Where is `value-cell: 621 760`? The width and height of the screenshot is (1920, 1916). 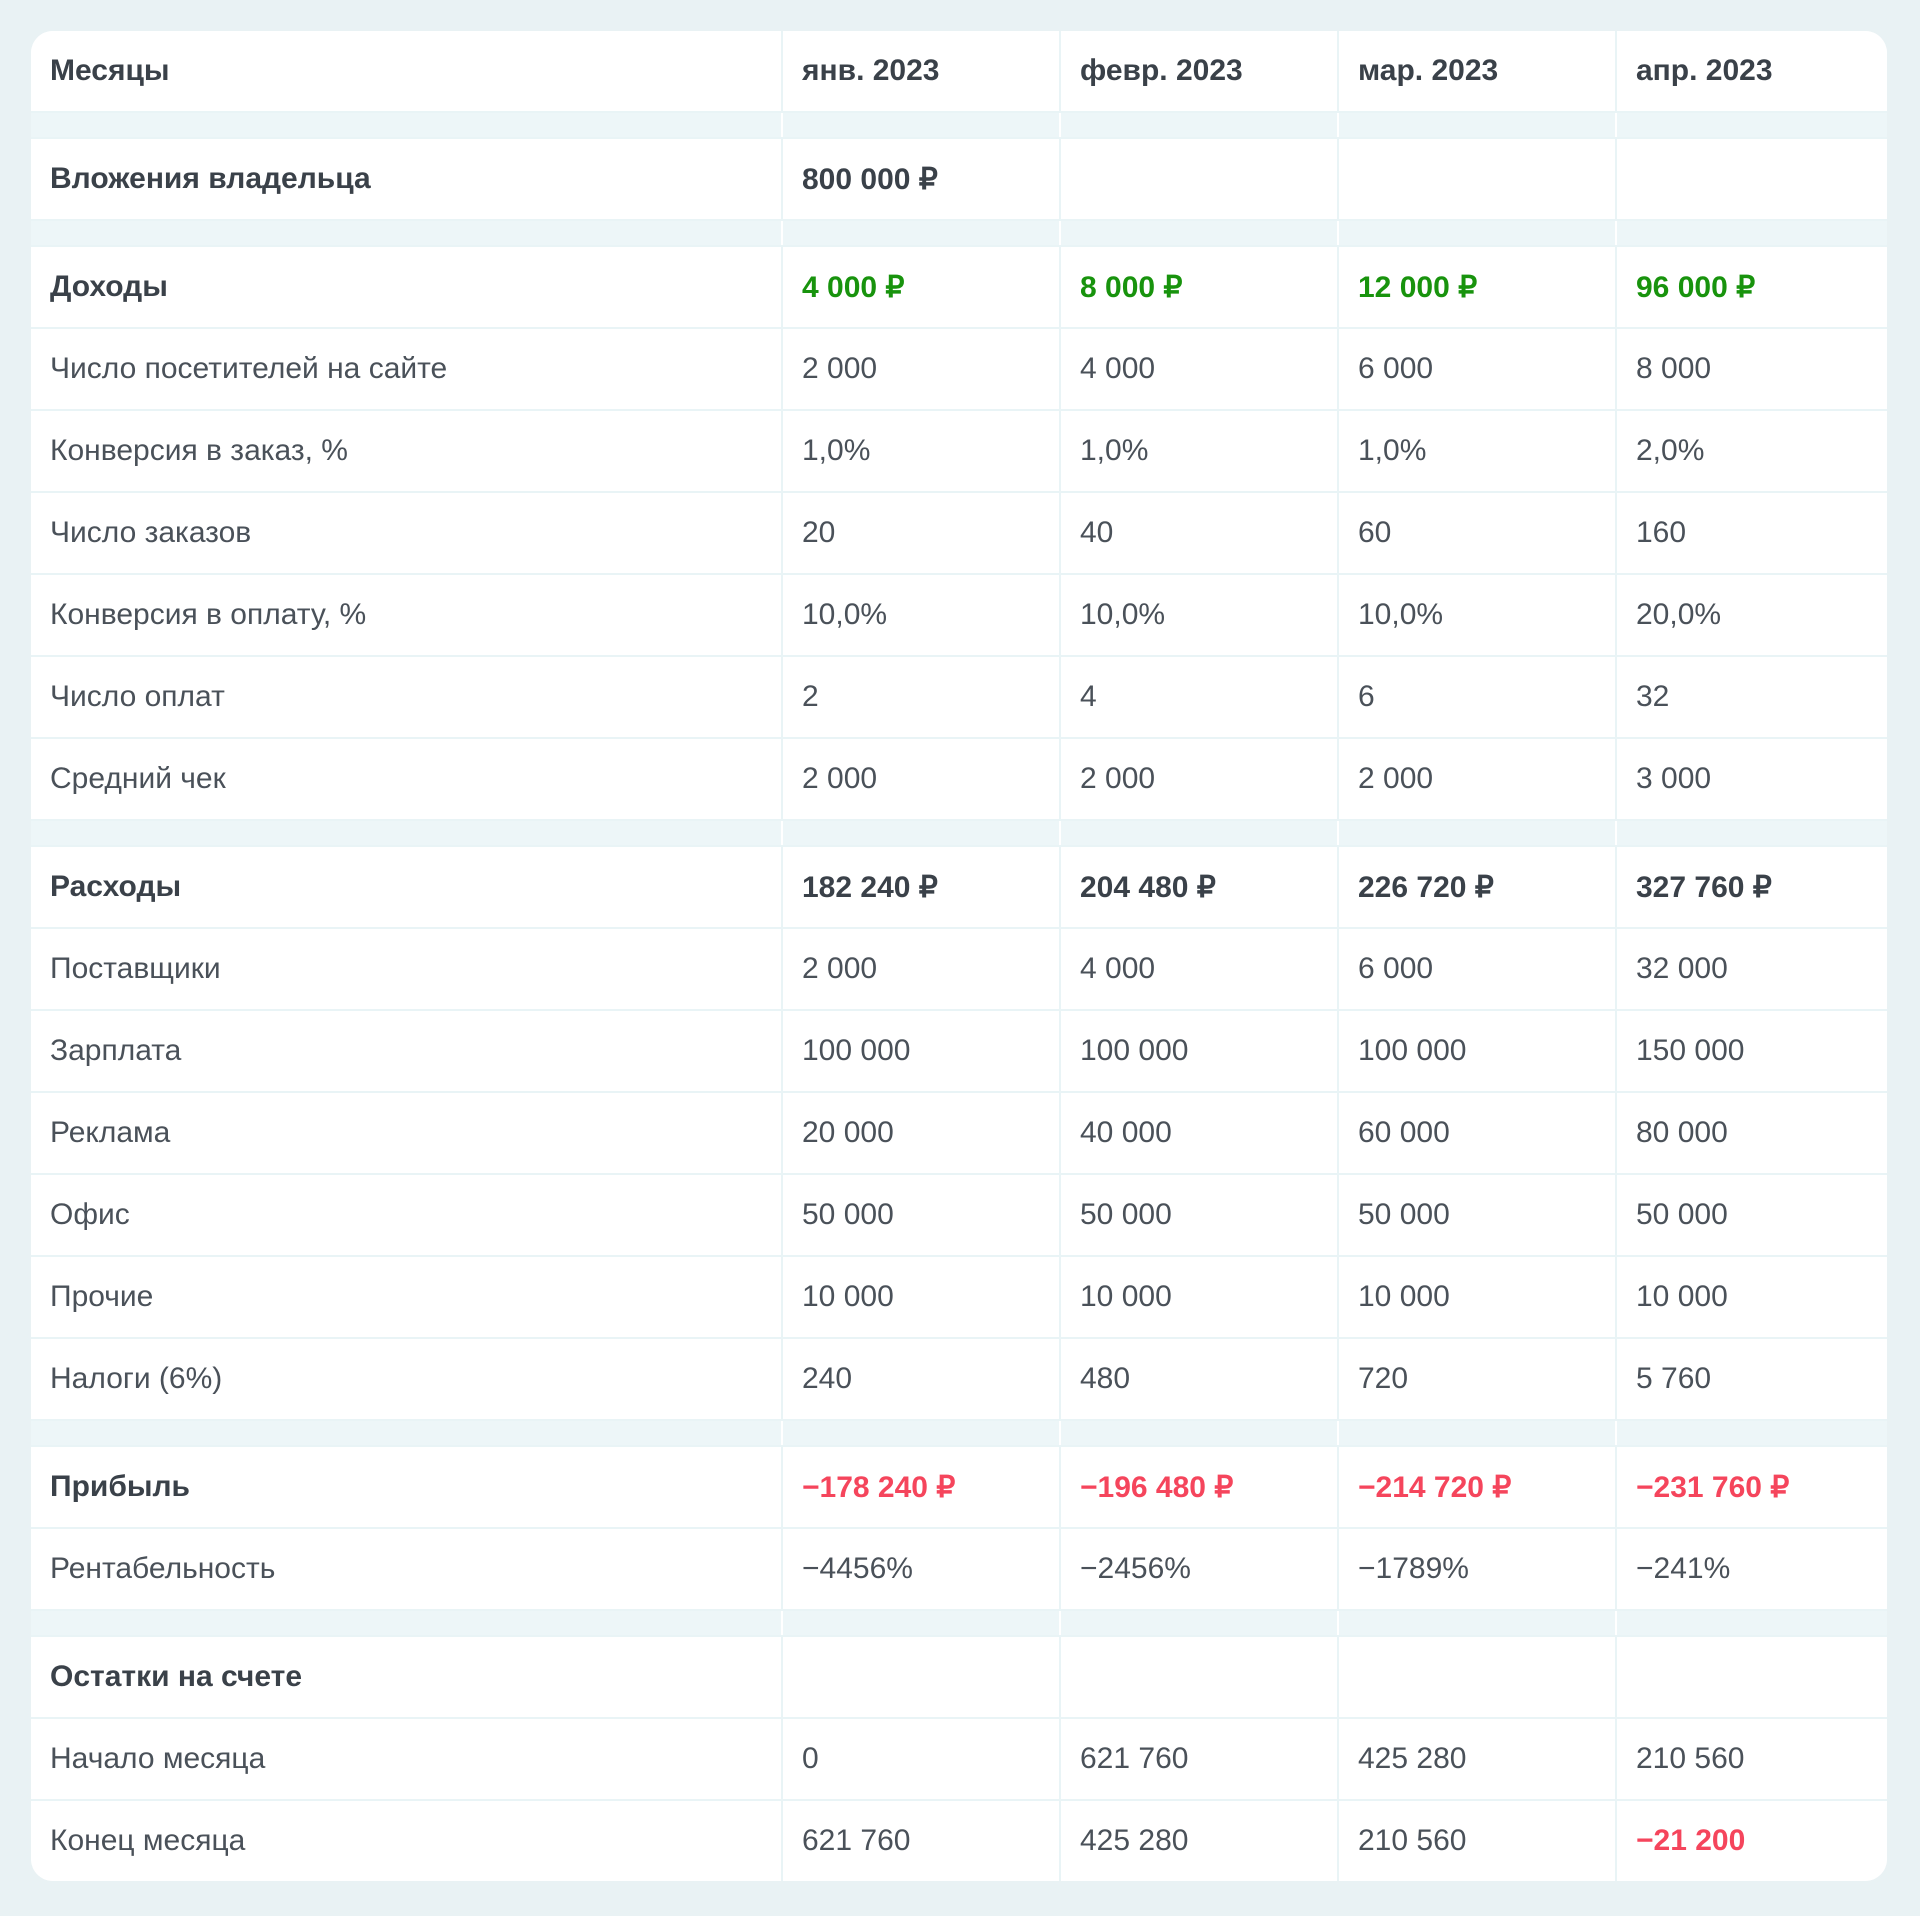
value-cell: 621 760 is located at coordinates (921, 1840).